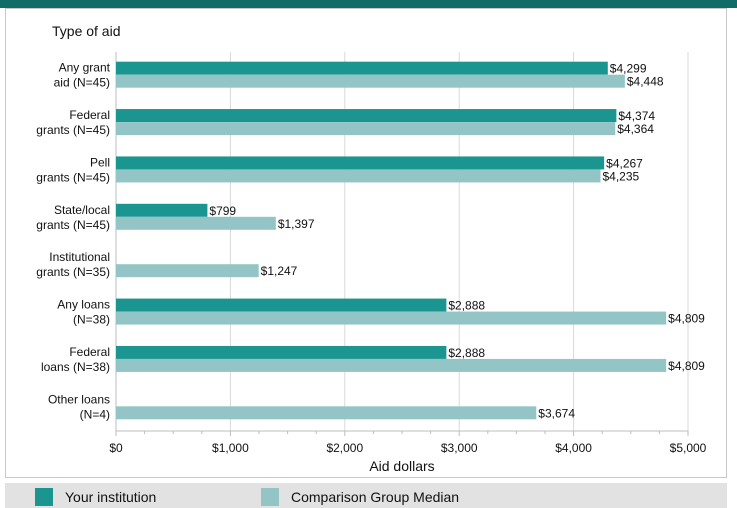 The image size is (737, 508). I want to click on category-label: Federal loans (N=38), so click(75, 359).